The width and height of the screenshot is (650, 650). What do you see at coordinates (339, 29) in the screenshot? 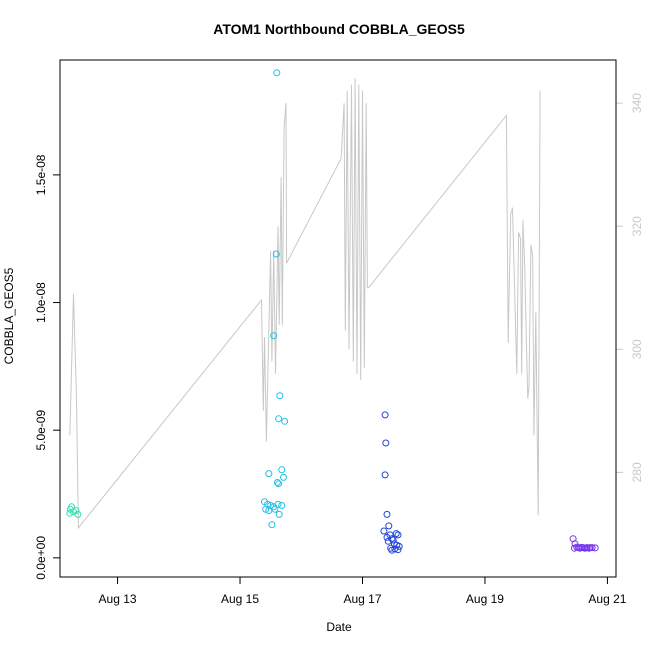
I see `chart-title: ATOM1 Northbound COBBLA_GEOS5` at bounding box center [339, 29].